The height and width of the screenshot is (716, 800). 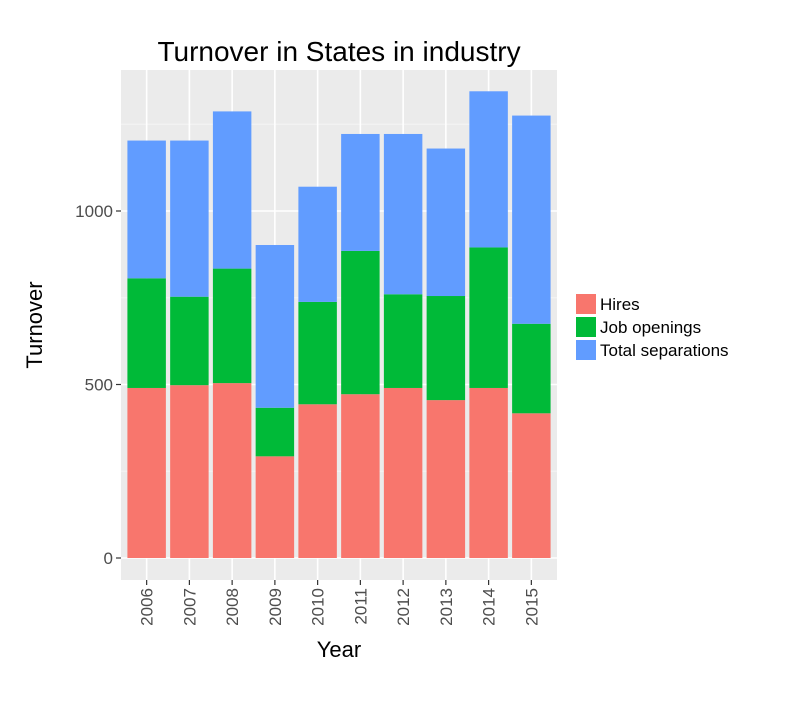 I want to click on bar-job-openings-2007, so click(x=189, y=341).